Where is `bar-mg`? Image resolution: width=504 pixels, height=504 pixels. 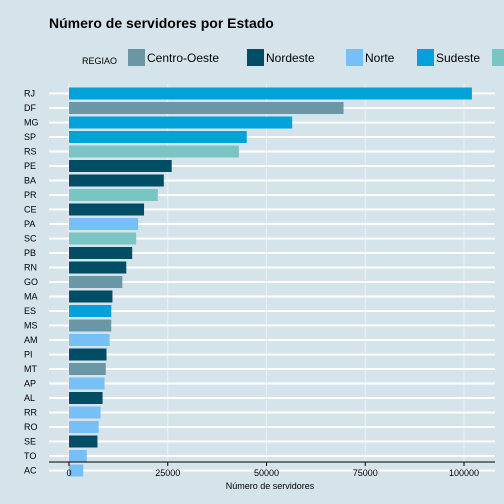 bar-mg is located at coordinates (181, 122).